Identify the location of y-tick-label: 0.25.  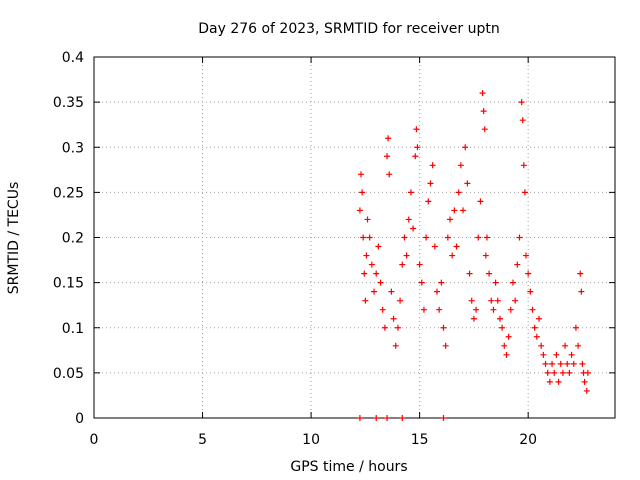
(68, 193).